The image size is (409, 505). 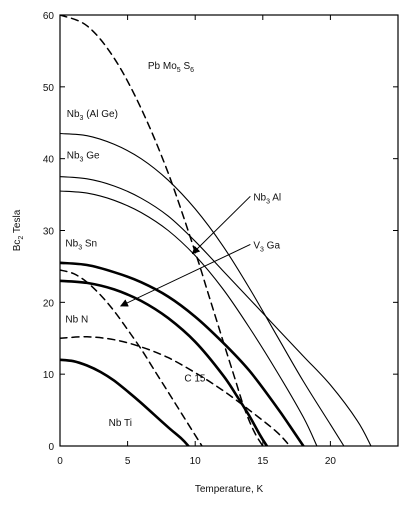 I want to click on label-nb3-al: Nb3 Al, so click(x=267, y=198).